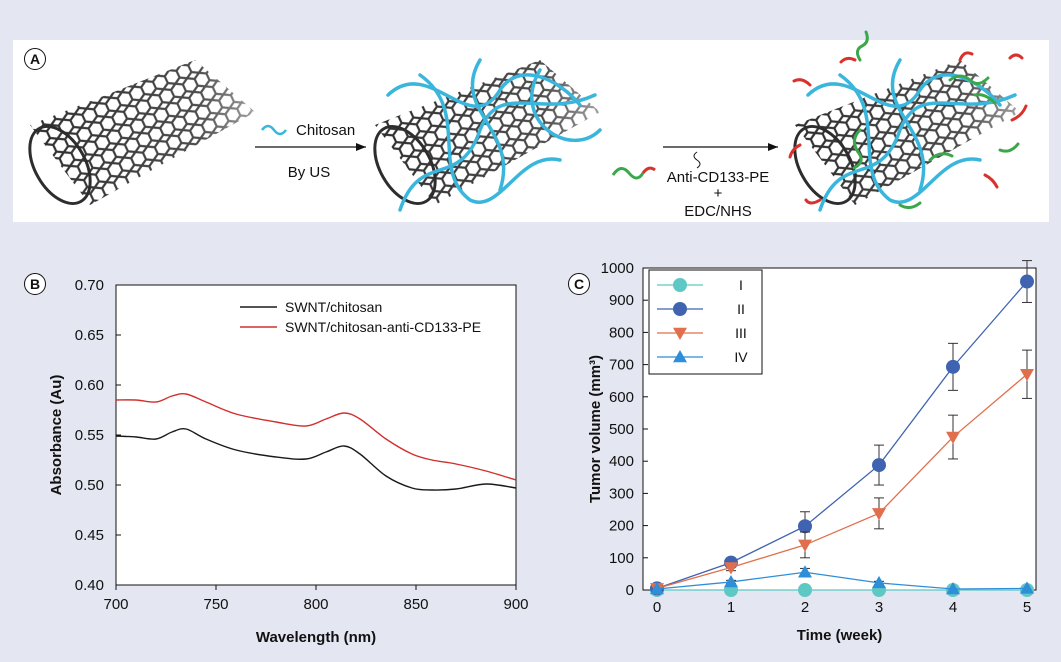 The image size is (1061, 662). What do you see at coordinates (595, 429) in the screenshot?
I see `y-axis-label: Tumor volume (mm³)` at bounding box center [595, 429].